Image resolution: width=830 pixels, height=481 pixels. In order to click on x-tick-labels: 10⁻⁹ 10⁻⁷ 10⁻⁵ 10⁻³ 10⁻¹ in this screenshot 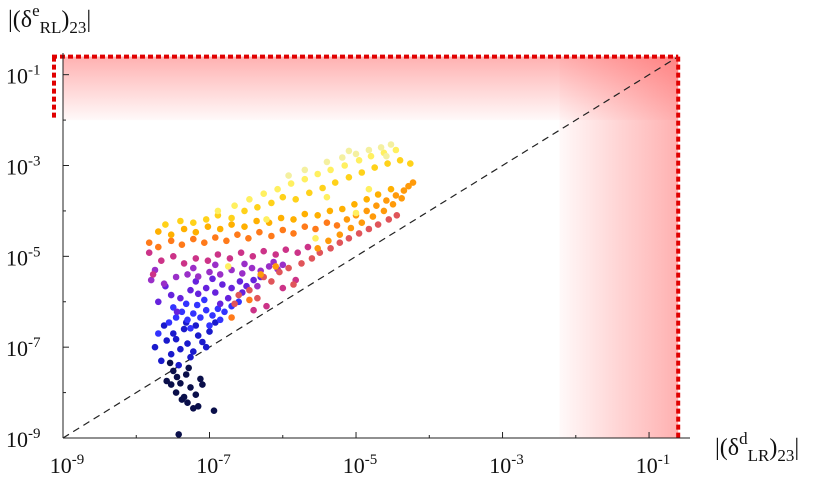, I will do `click(360, 465)`.